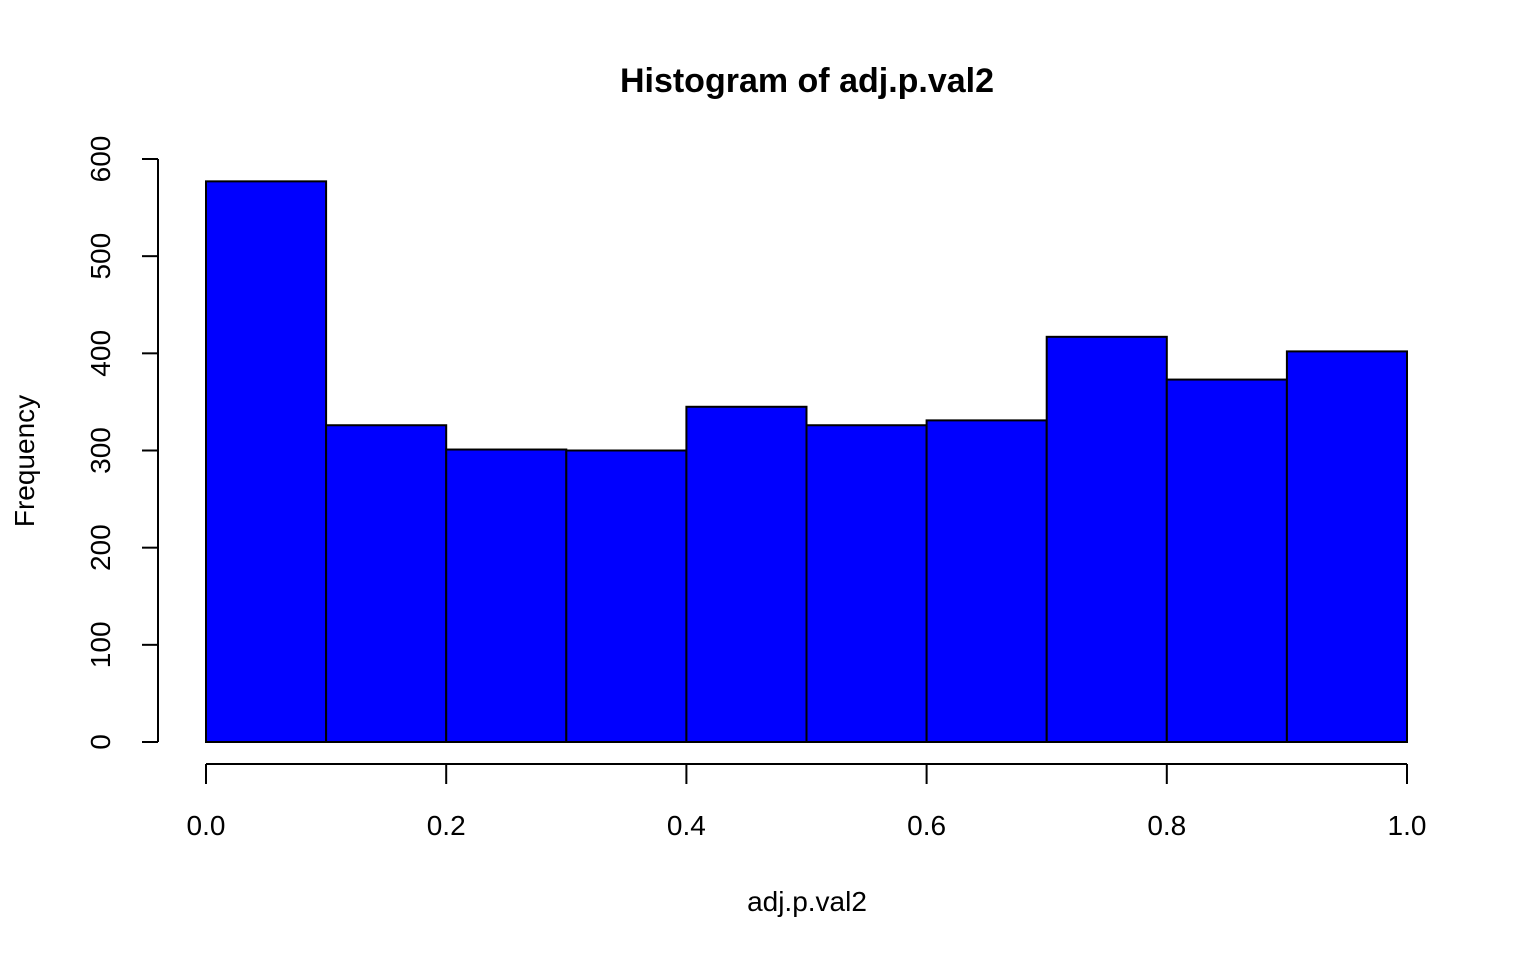 This screenshot has width=1536, height=960. Describe the element at coordinates (100, 450) in the screenshot. I see `y-tick-label: 300` at that location.